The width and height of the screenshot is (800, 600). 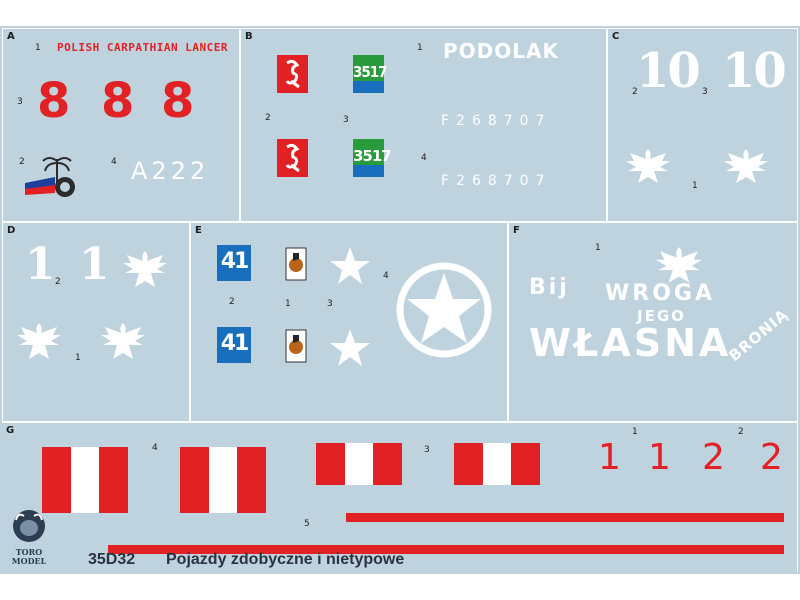 What do you see at coordinates (112, 559) in the screenshot?
I see `sheet-code: 35D32` at bounding box center [112, 559].